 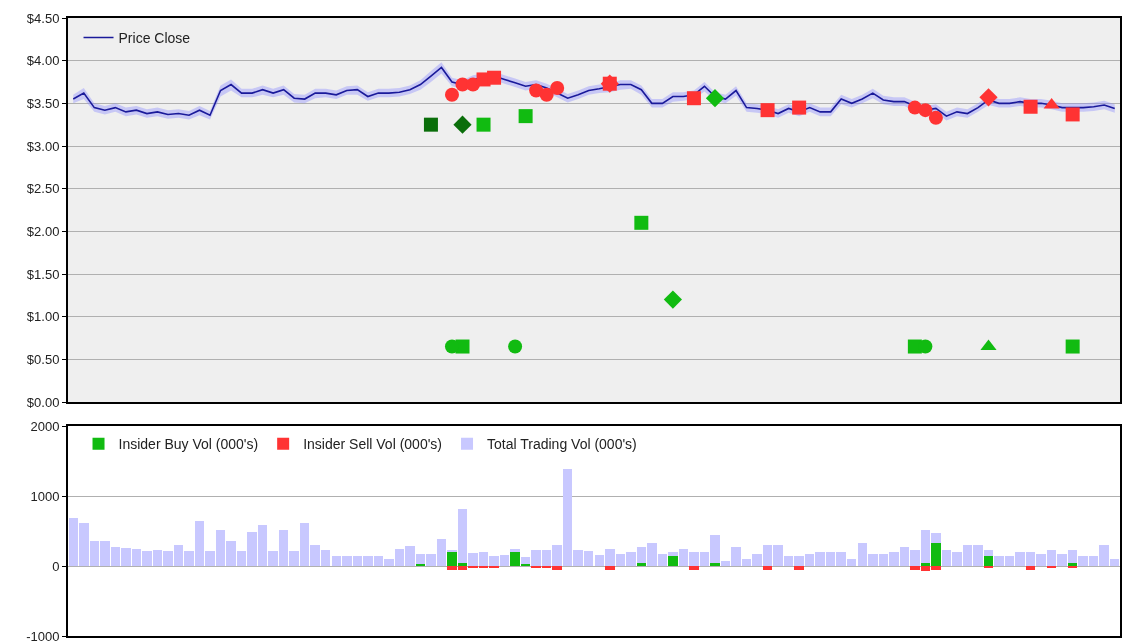 What do you see at coordinates (43, 146) in the screenshot?
I see `y-tick-label: $3.00` at bounding box center [43, 146].